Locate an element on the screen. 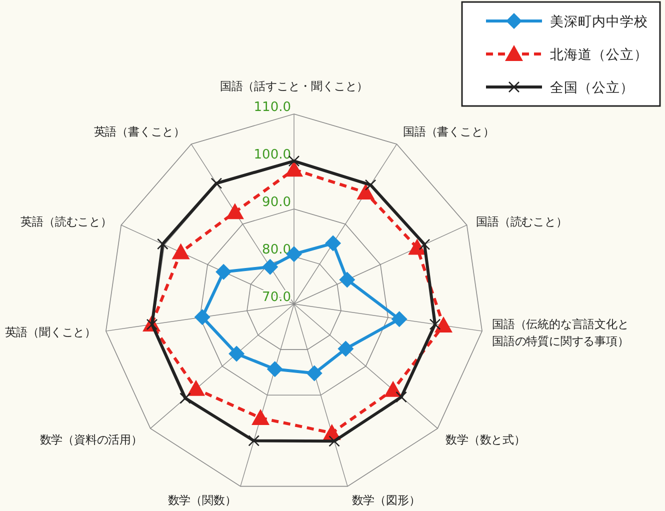 Image resolution: width=665 pixels, height=511 pixels. y-tick-label: 70.0 is located at coordinates (276, 297).